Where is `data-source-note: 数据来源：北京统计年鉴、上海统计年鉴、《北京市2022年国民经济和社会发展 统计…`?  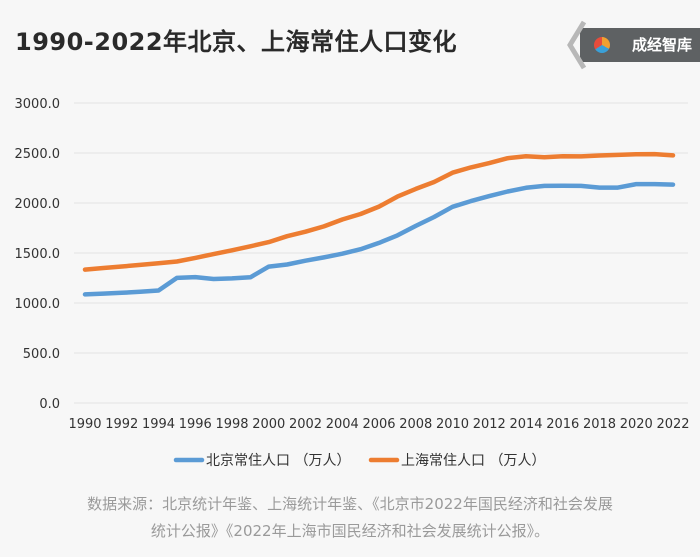 data-source-note: 数据来源：北京统计年鉴、上海统计年鉴、《北京市2022年国民经济和社会发展 统计… is located at coordinates (350, 518).